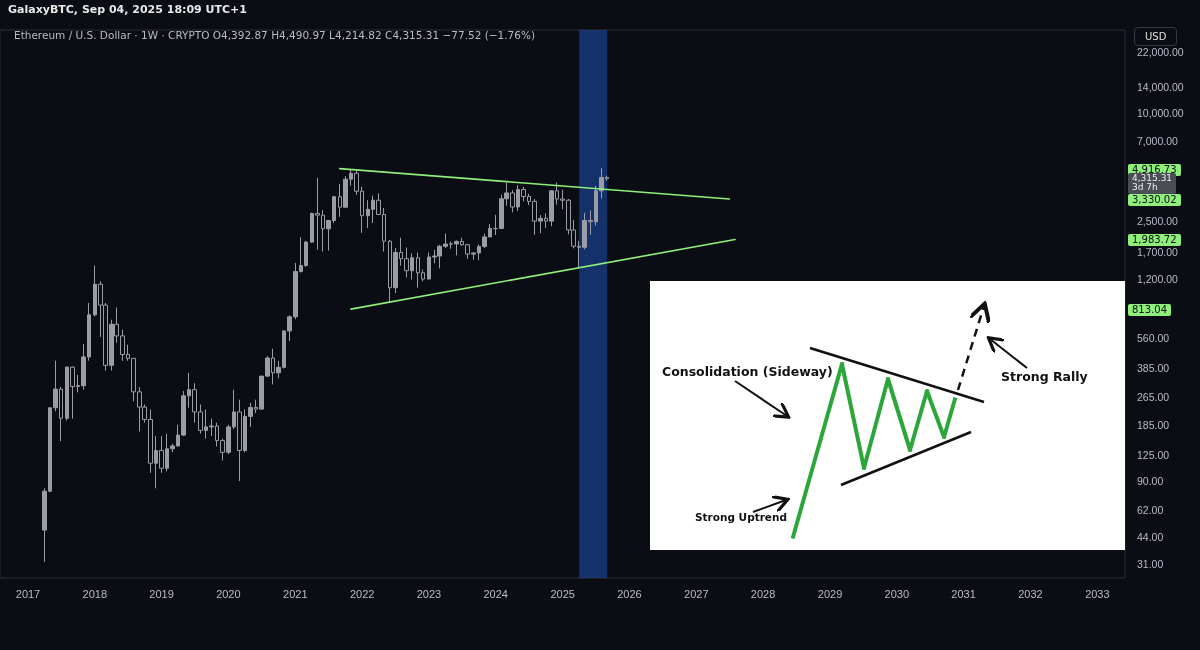 This screenshot has height=650, width=1200. I want to click on x-tick-label: 2032, so click(1030, 593).